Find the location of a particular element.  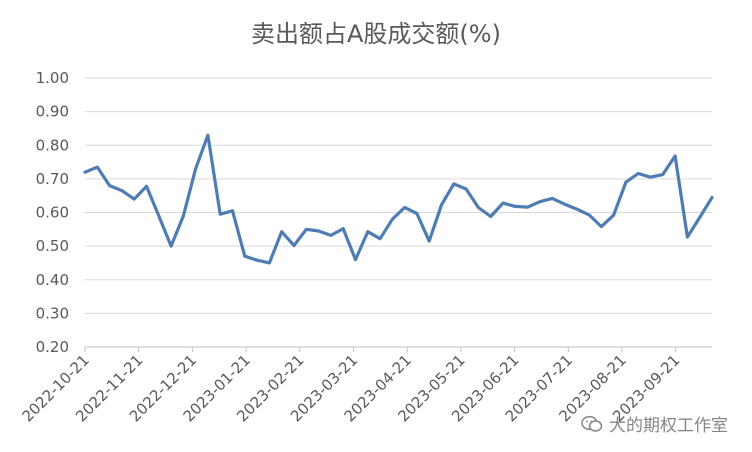

y-tick-label: 0.60 is located at coordinates (52, 213).